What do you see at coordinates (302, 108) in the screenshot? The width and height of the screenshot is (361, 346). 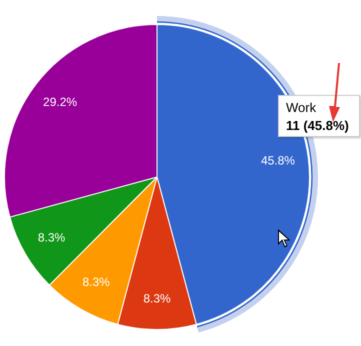 I see `slice-label: Work` at bounding box center [302, 108].